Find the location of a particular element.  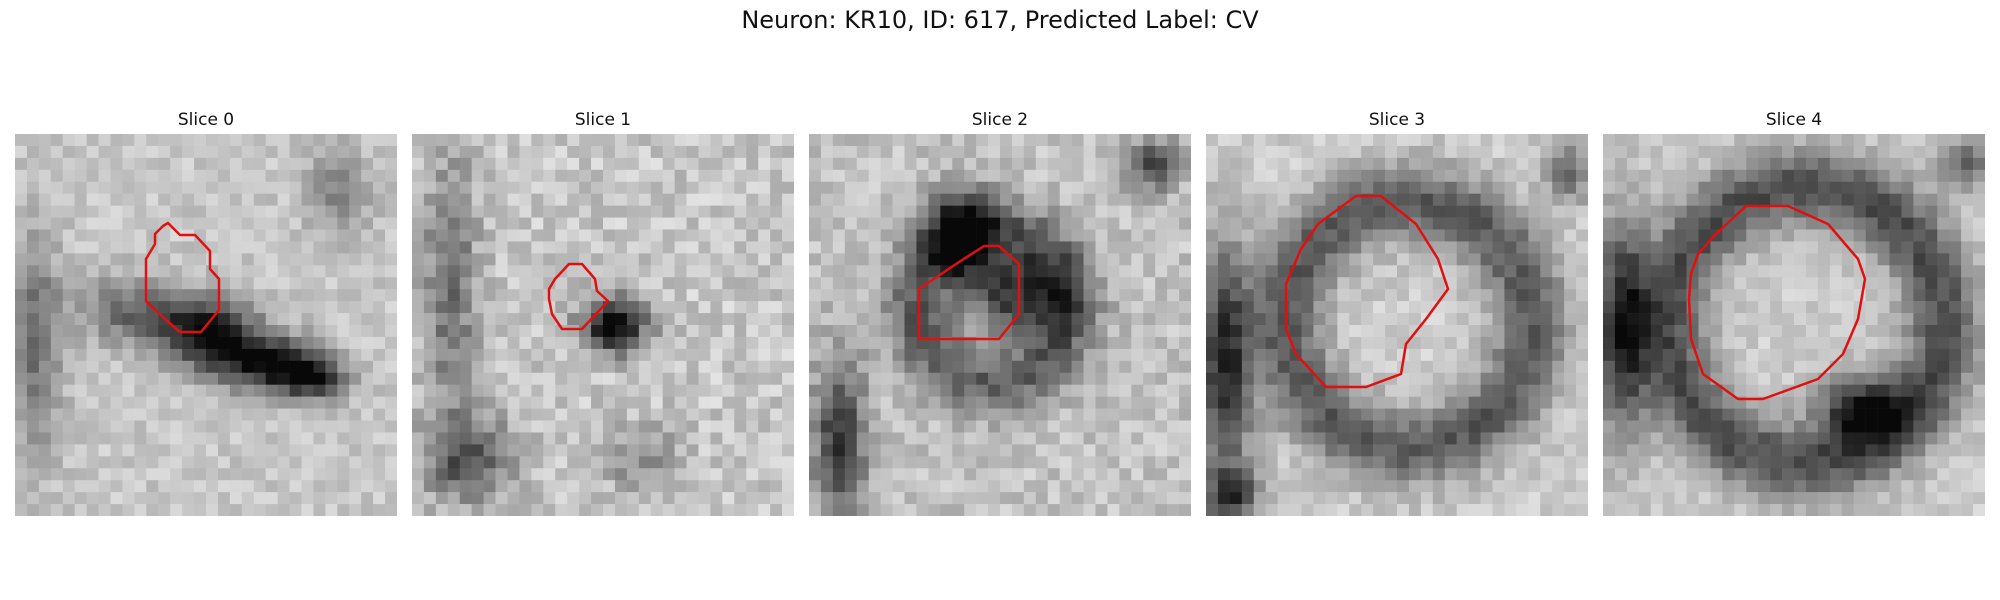

slice-panel-2: Slice 2 is located at coordinates (1000, 312).